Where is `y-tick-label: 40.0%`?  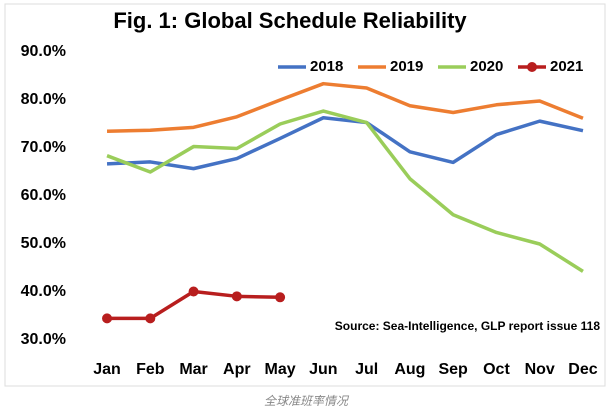 y-tick-label: 40.0% is located at coordinates (43, 291).